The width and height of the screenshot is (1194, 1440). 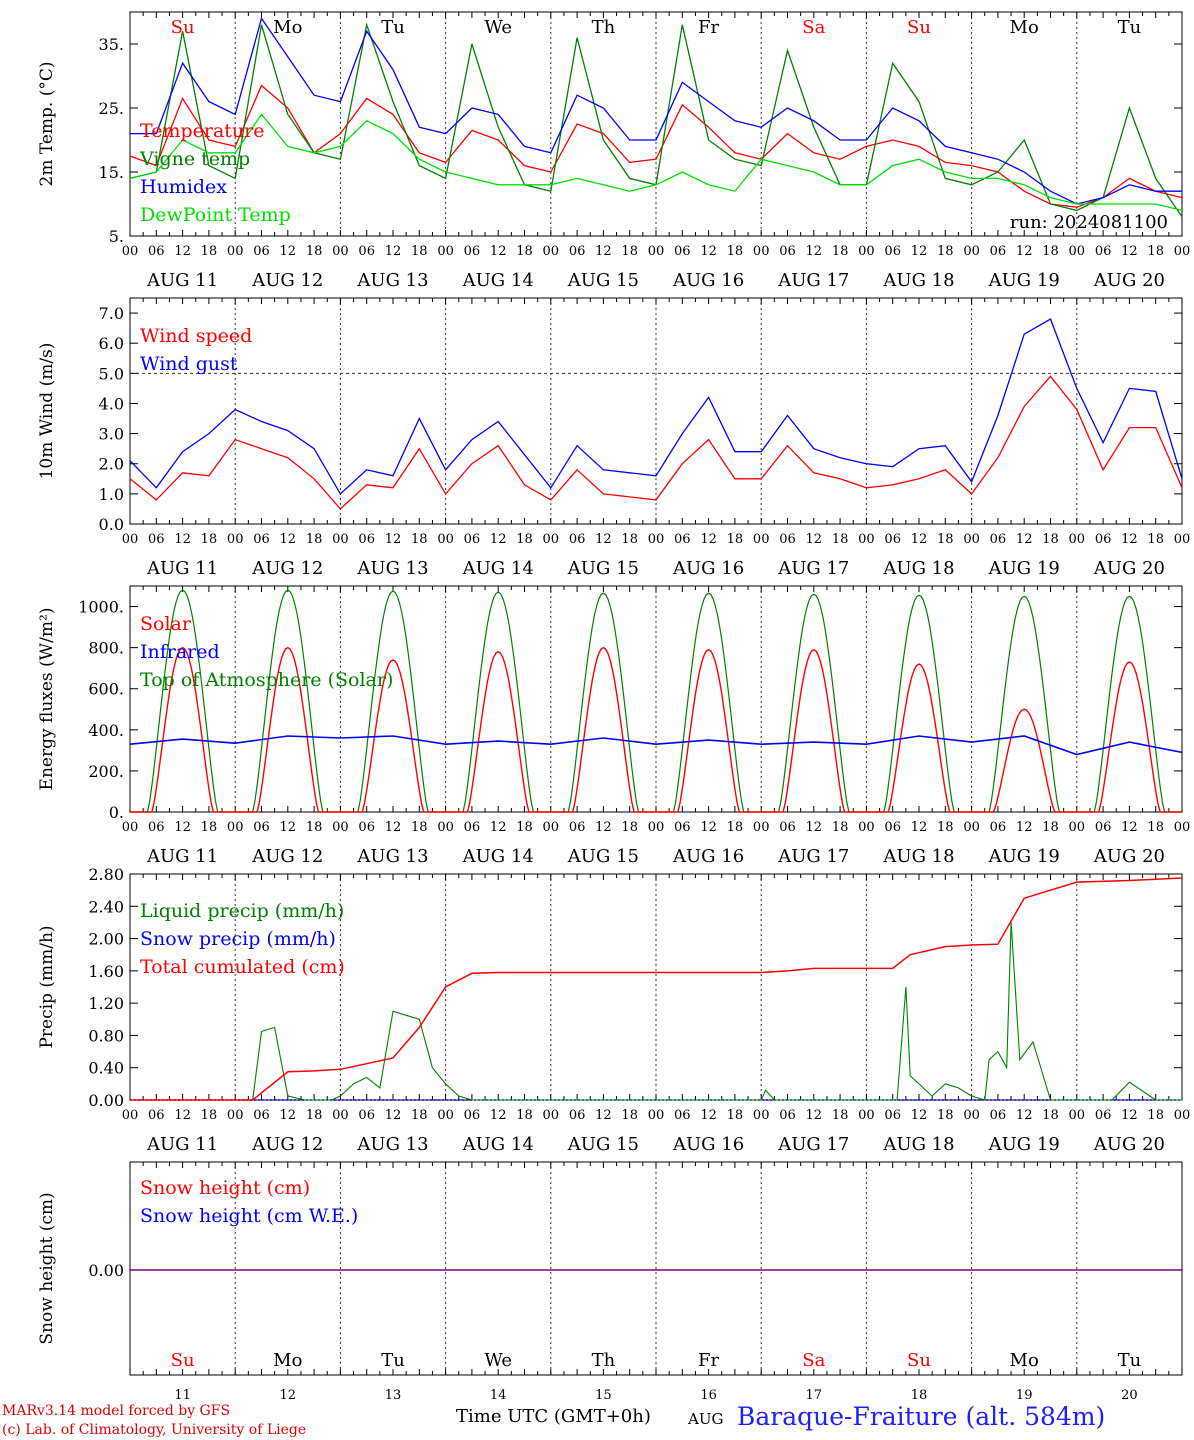 What do you see at coordinates (1129, 1395) in the screenshot?
I see `day-number: 20` at bounding box center [1129, 1395].